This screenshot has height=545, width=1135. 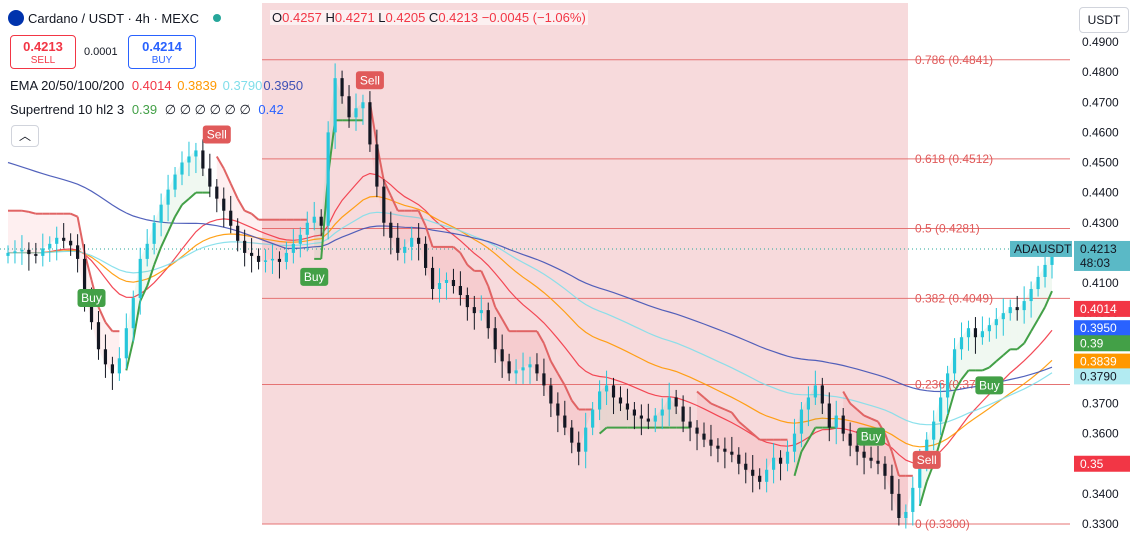 I want to click on collapse-legend-button: ︿, so click(x=25, y=136).